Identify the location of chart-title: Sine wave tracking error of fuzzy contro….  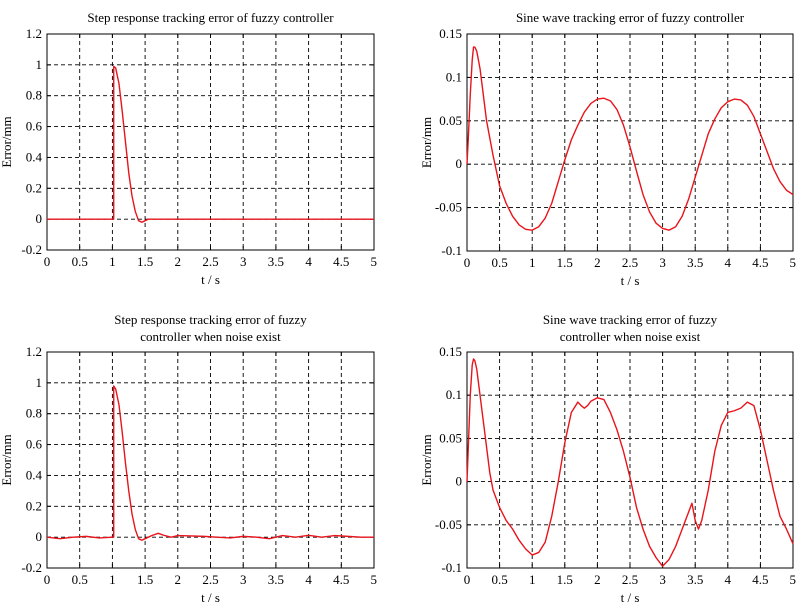
(630, 17).